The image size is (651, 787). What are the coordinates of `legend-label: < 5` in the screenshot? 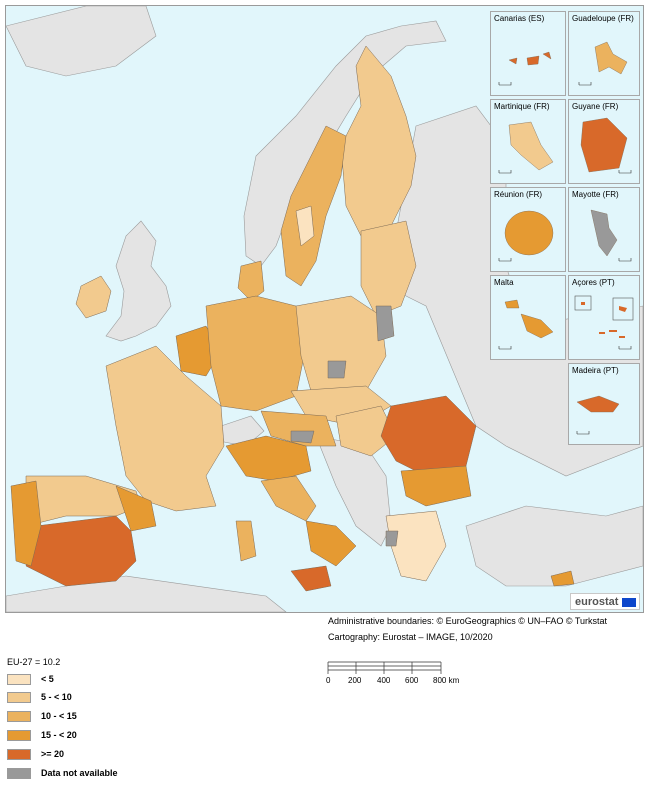 It's located at (47, 679).